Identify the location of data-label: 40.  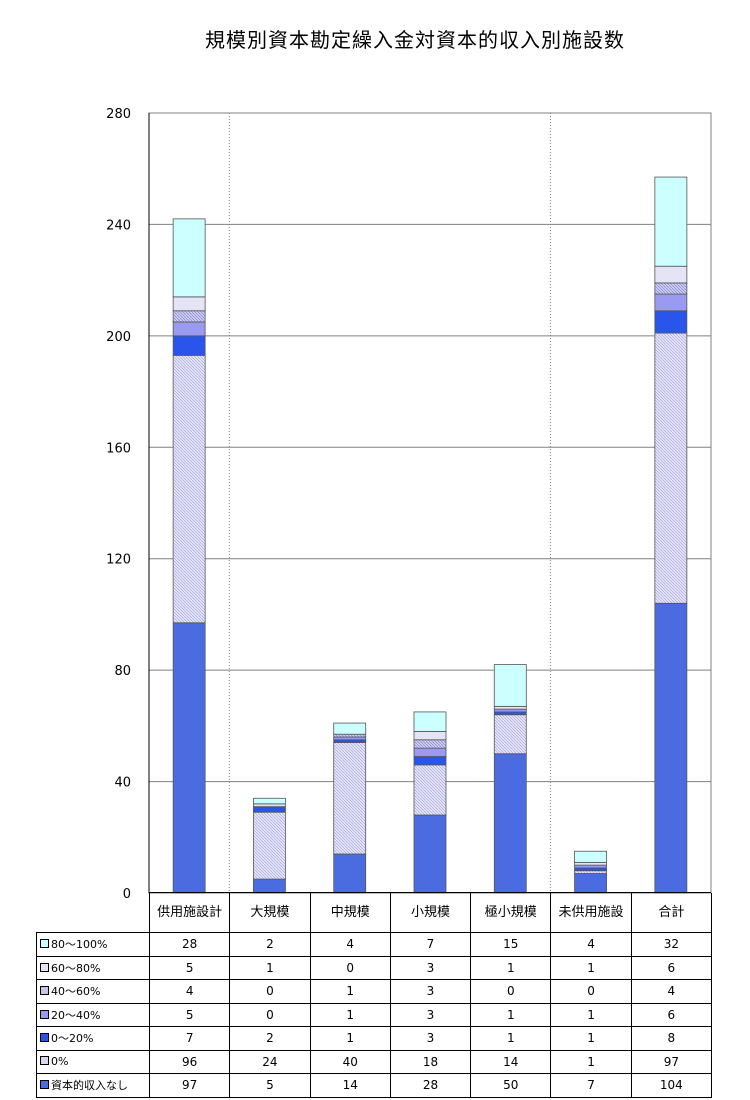
(350, 1061).